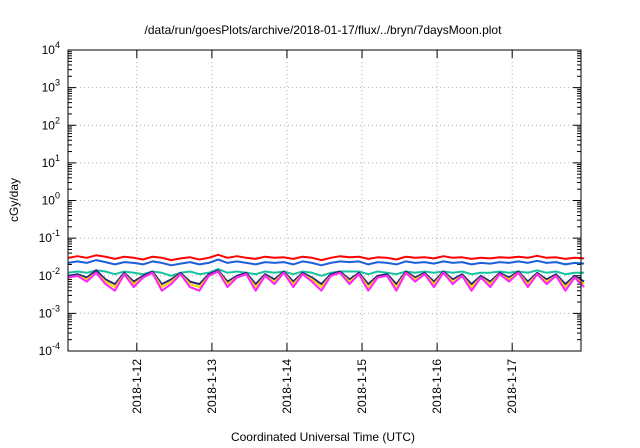  Describe the element at coordinates (51, 48) in the screenshot. I see `y-tick-label: 10⁴` at that location.